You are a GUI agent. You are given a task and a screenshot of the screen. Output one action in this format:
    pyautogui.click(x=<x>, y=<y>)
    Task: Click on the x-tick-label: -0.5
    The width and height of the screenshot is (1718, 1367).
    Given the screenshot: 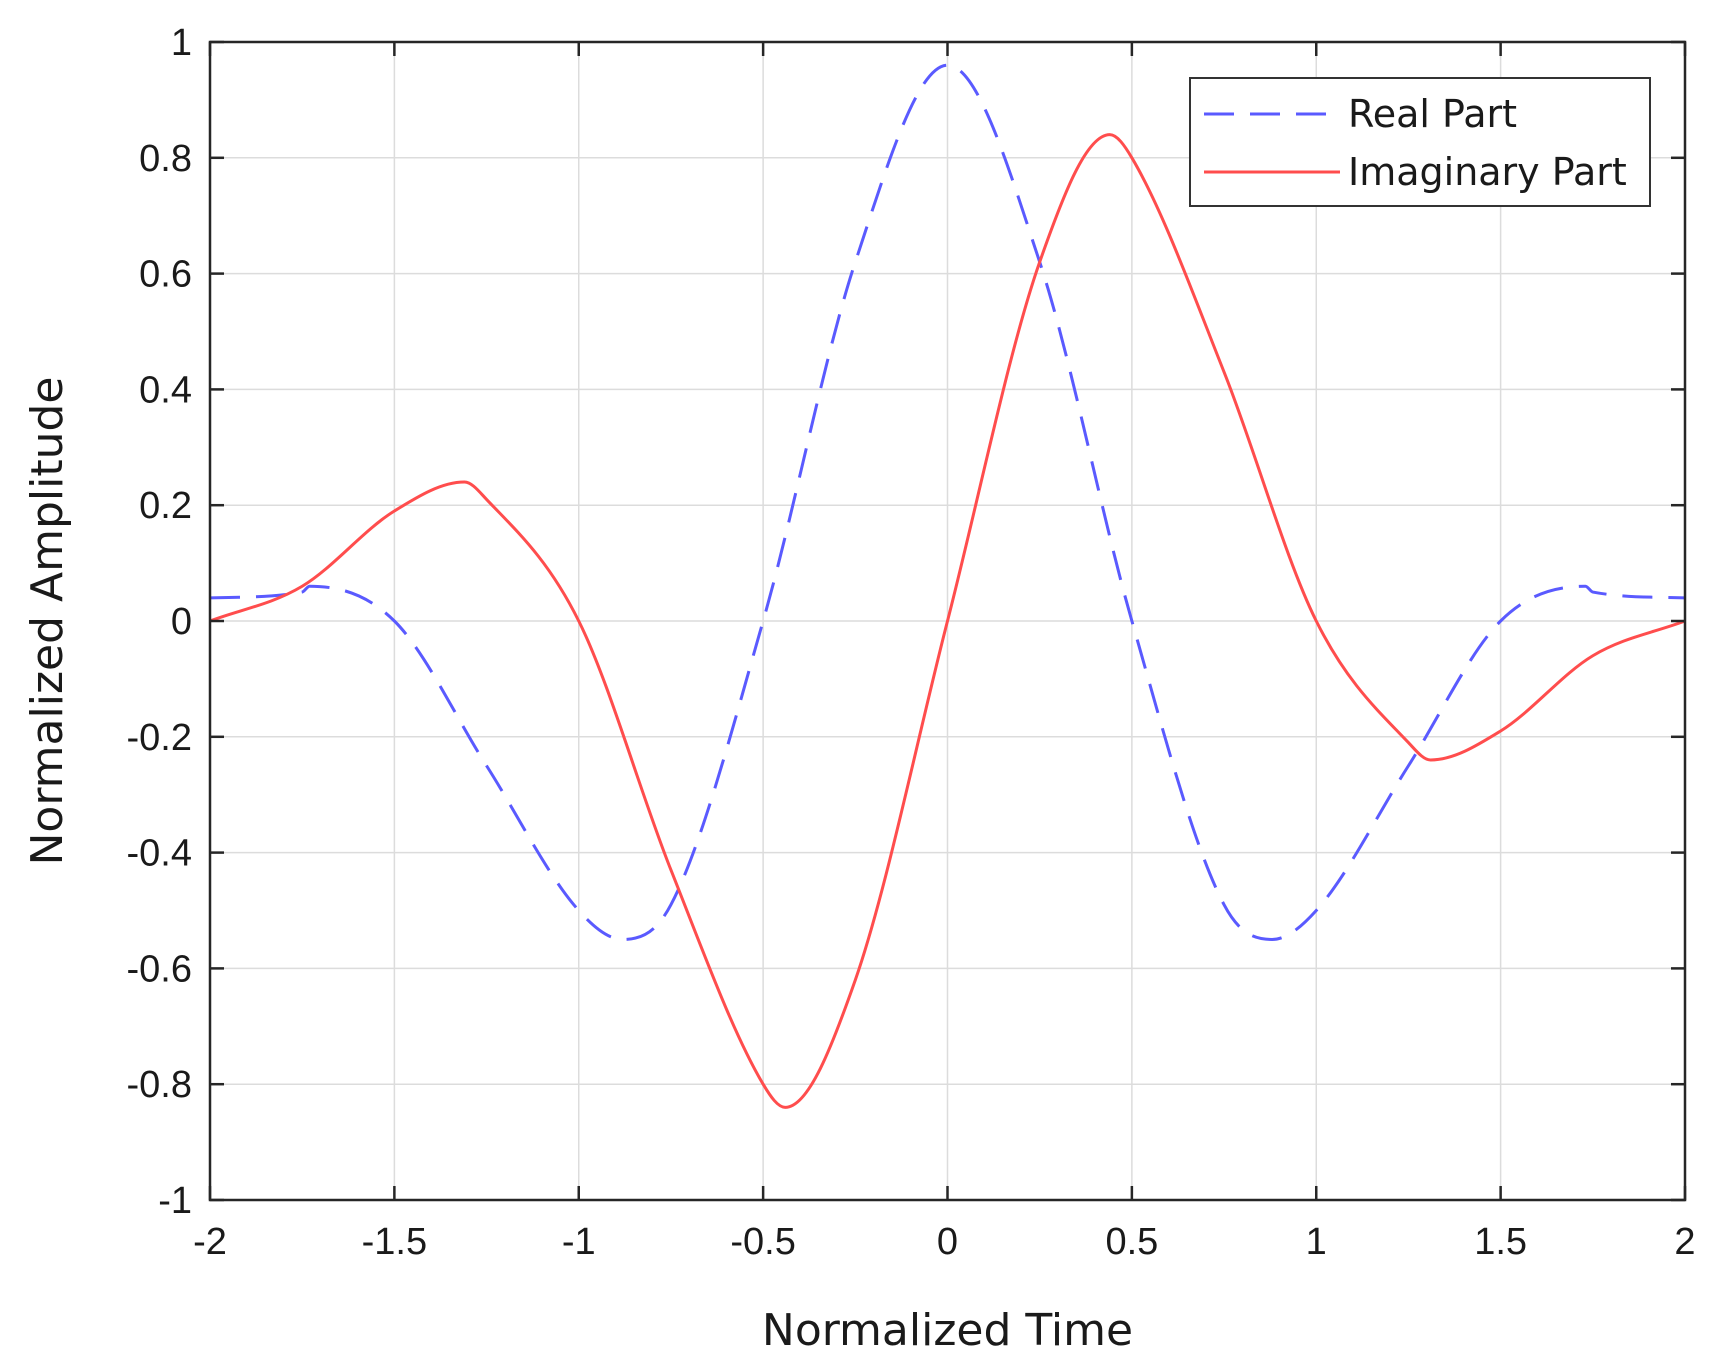 What is the action you would take?
    pyautogui.click(x=762, y=1242)
    